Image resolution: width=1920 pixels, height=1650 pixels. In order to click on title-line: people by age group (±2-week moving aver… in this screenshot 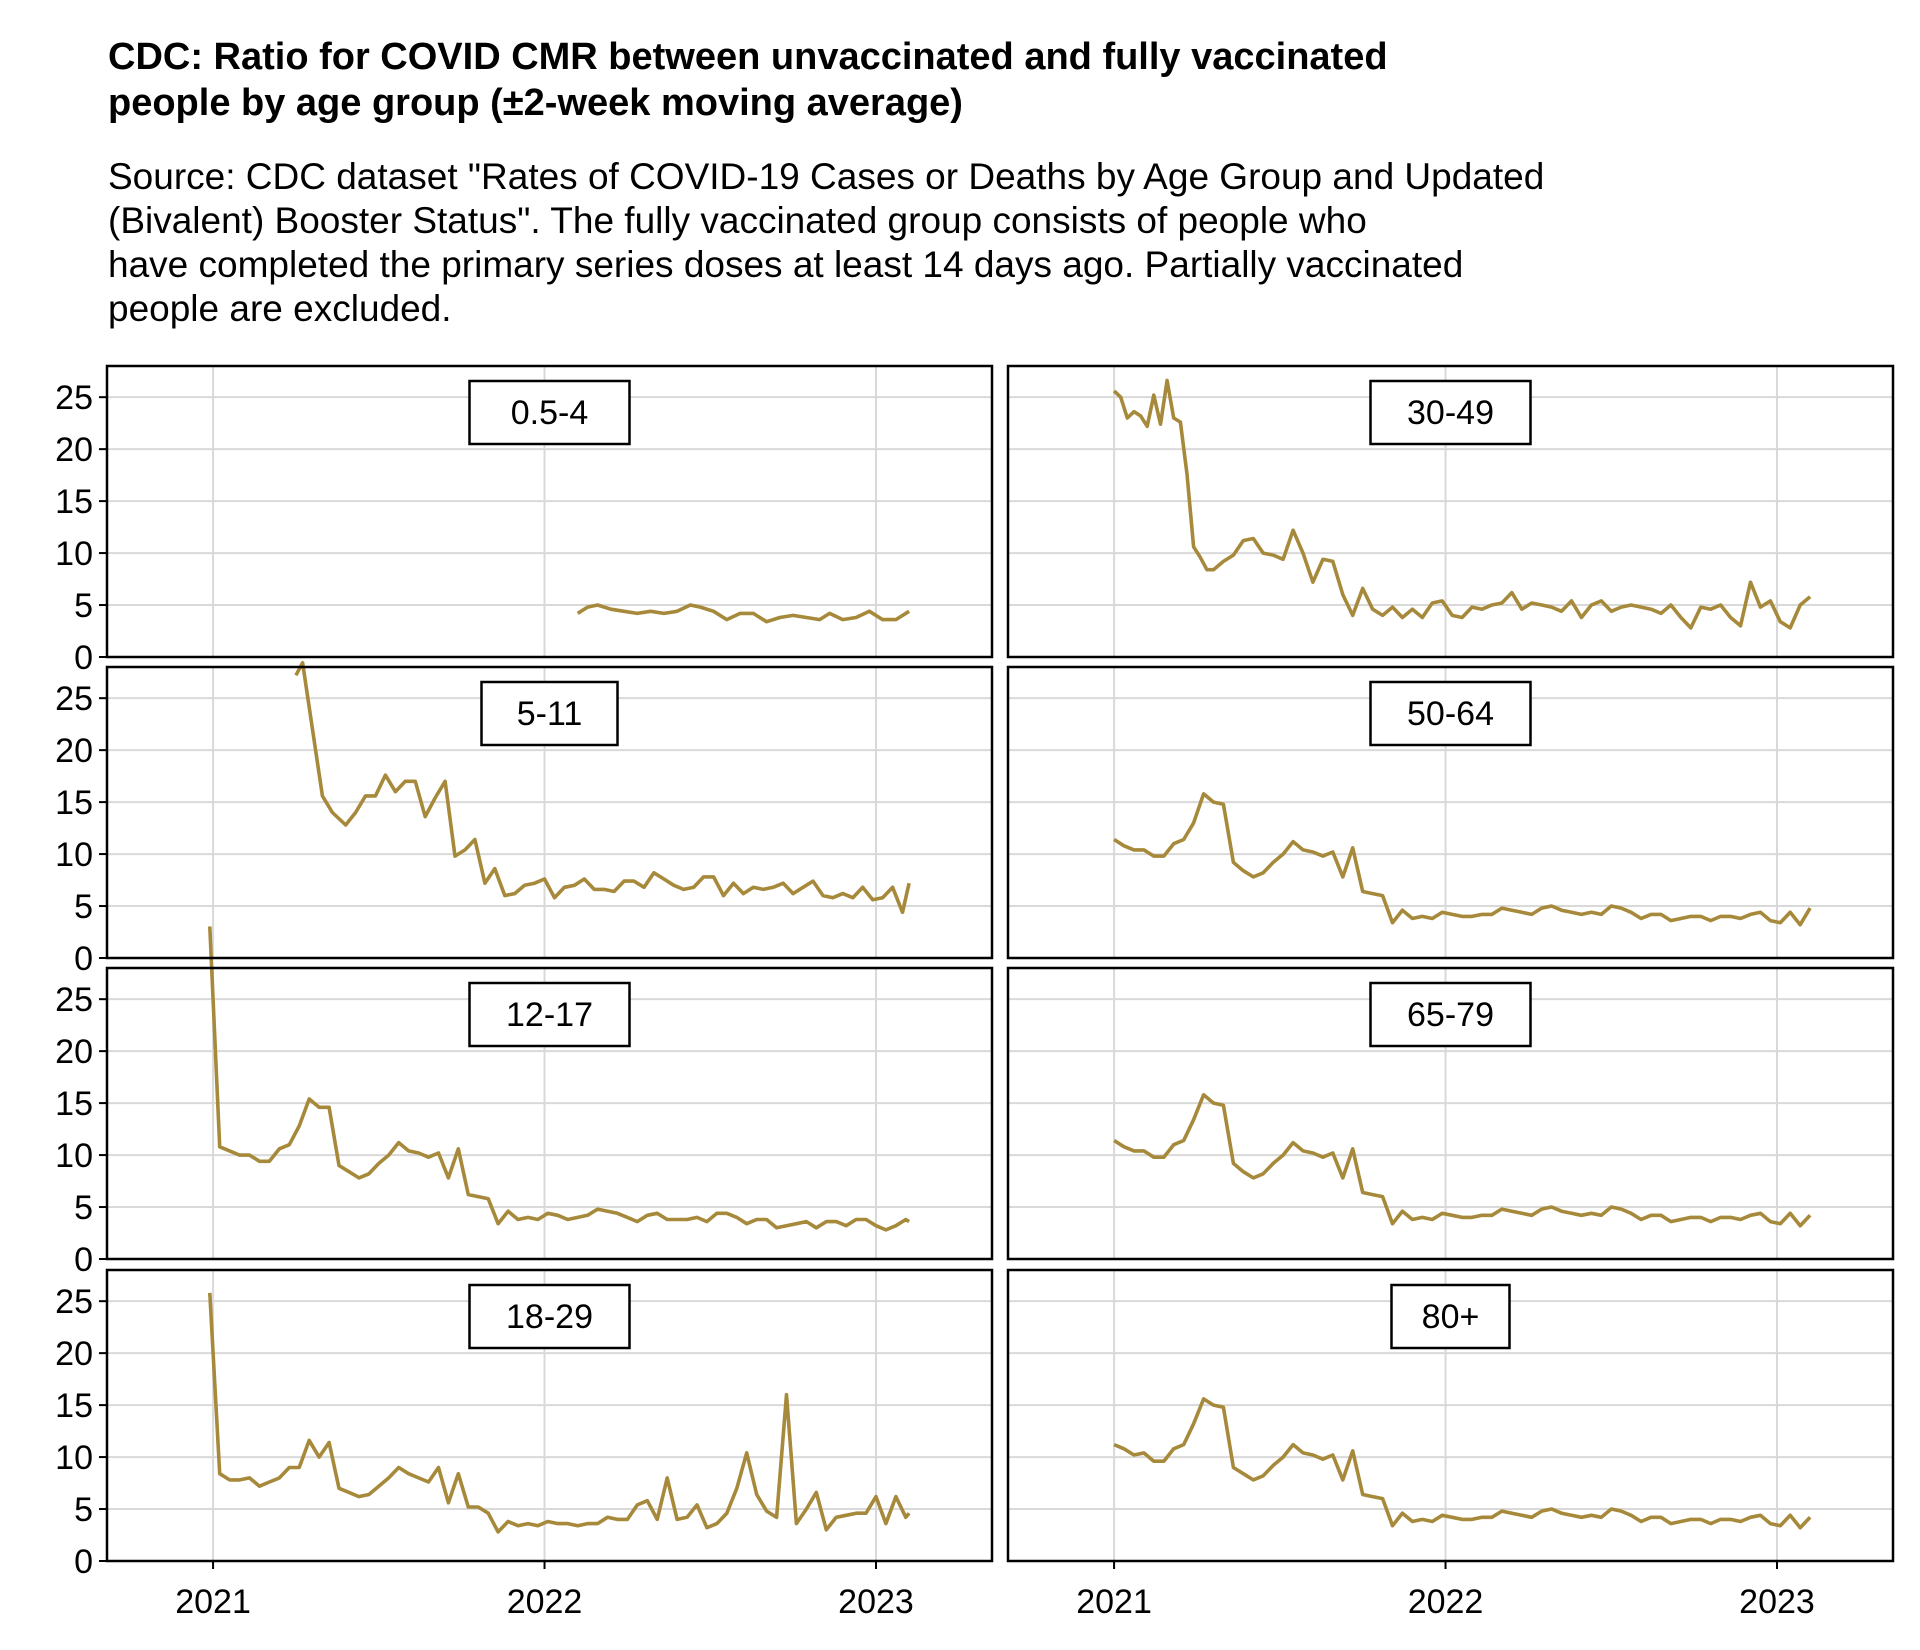, I will do `click(535, 103)`.